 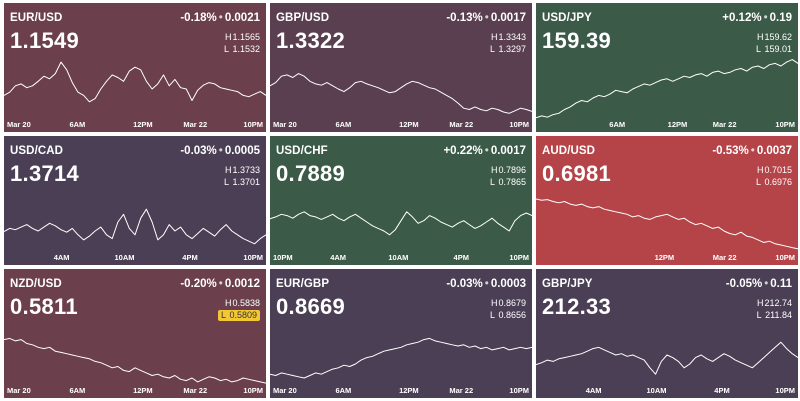 What do you see at coordinates (242, 18) in the screenshot?
I see `change-absolute: 0.0021` at bounding box center [242, 18].